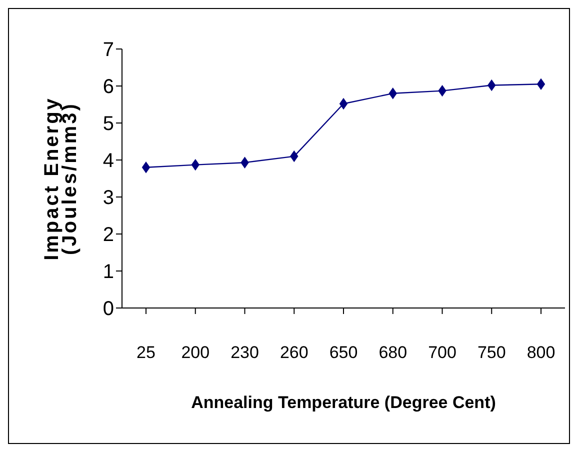 The width and height of the screenshot is (573, 456). What do you see at coordinates (108, 309) in the screenshot?
I see `y-tick-label: 0` at bounding box center [108, 309].